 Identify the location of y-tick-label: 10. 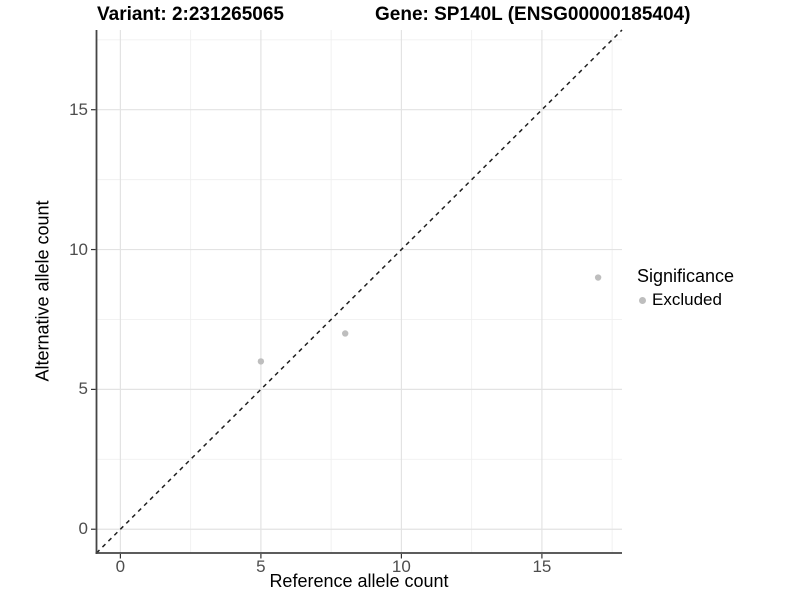
(78, 249).